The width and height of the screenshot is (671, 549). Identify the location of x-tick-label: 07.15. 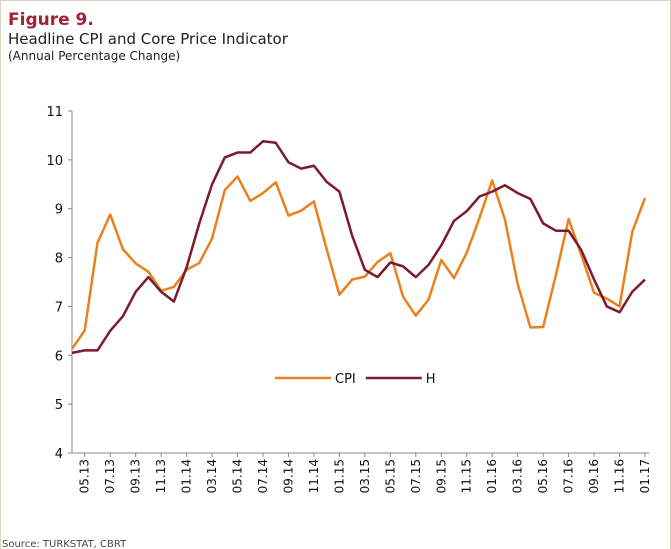
(416, 476).